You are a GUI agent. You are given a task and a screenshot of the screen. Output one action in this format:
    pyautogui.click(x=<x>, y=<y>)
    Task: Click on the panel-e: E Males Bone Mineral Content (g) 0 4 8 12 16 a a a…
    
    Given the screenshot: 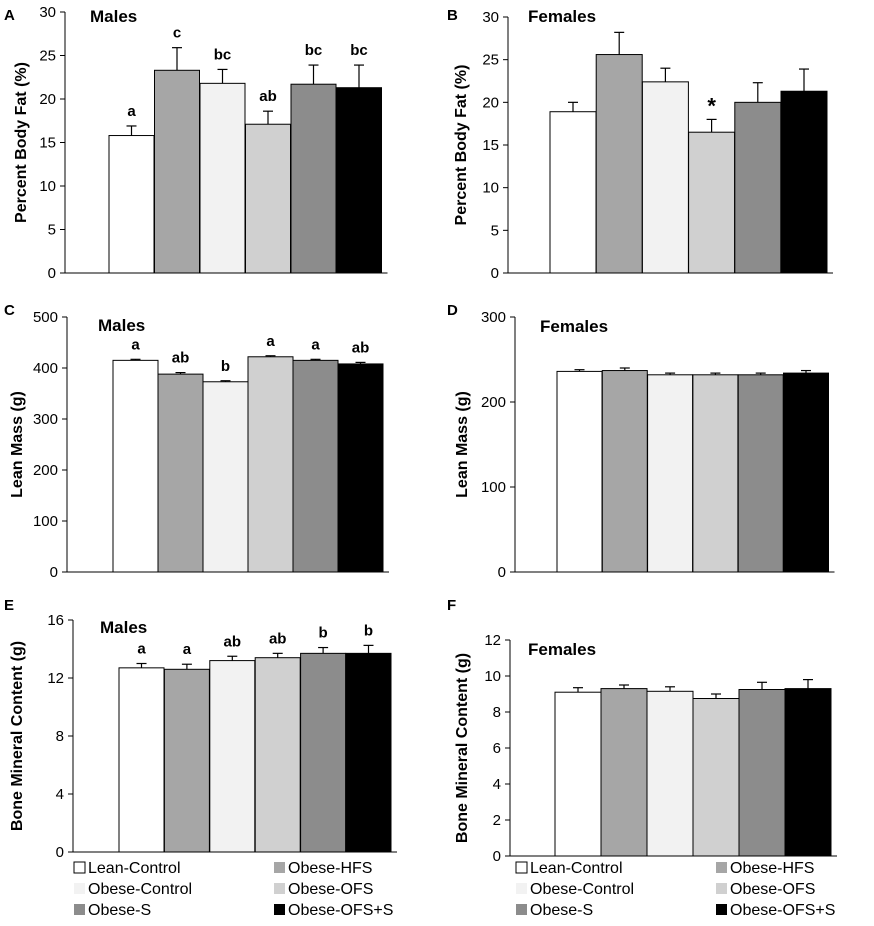 What is the action you would take?
    pyautogui.click(x=200, y=729)
    